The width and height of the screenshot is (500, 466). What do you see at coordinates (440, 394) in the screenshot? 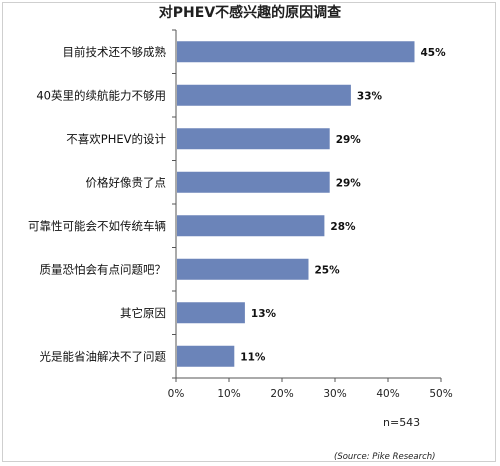
I see `x-tick-label: 50%` at bounding box center [440, 394].